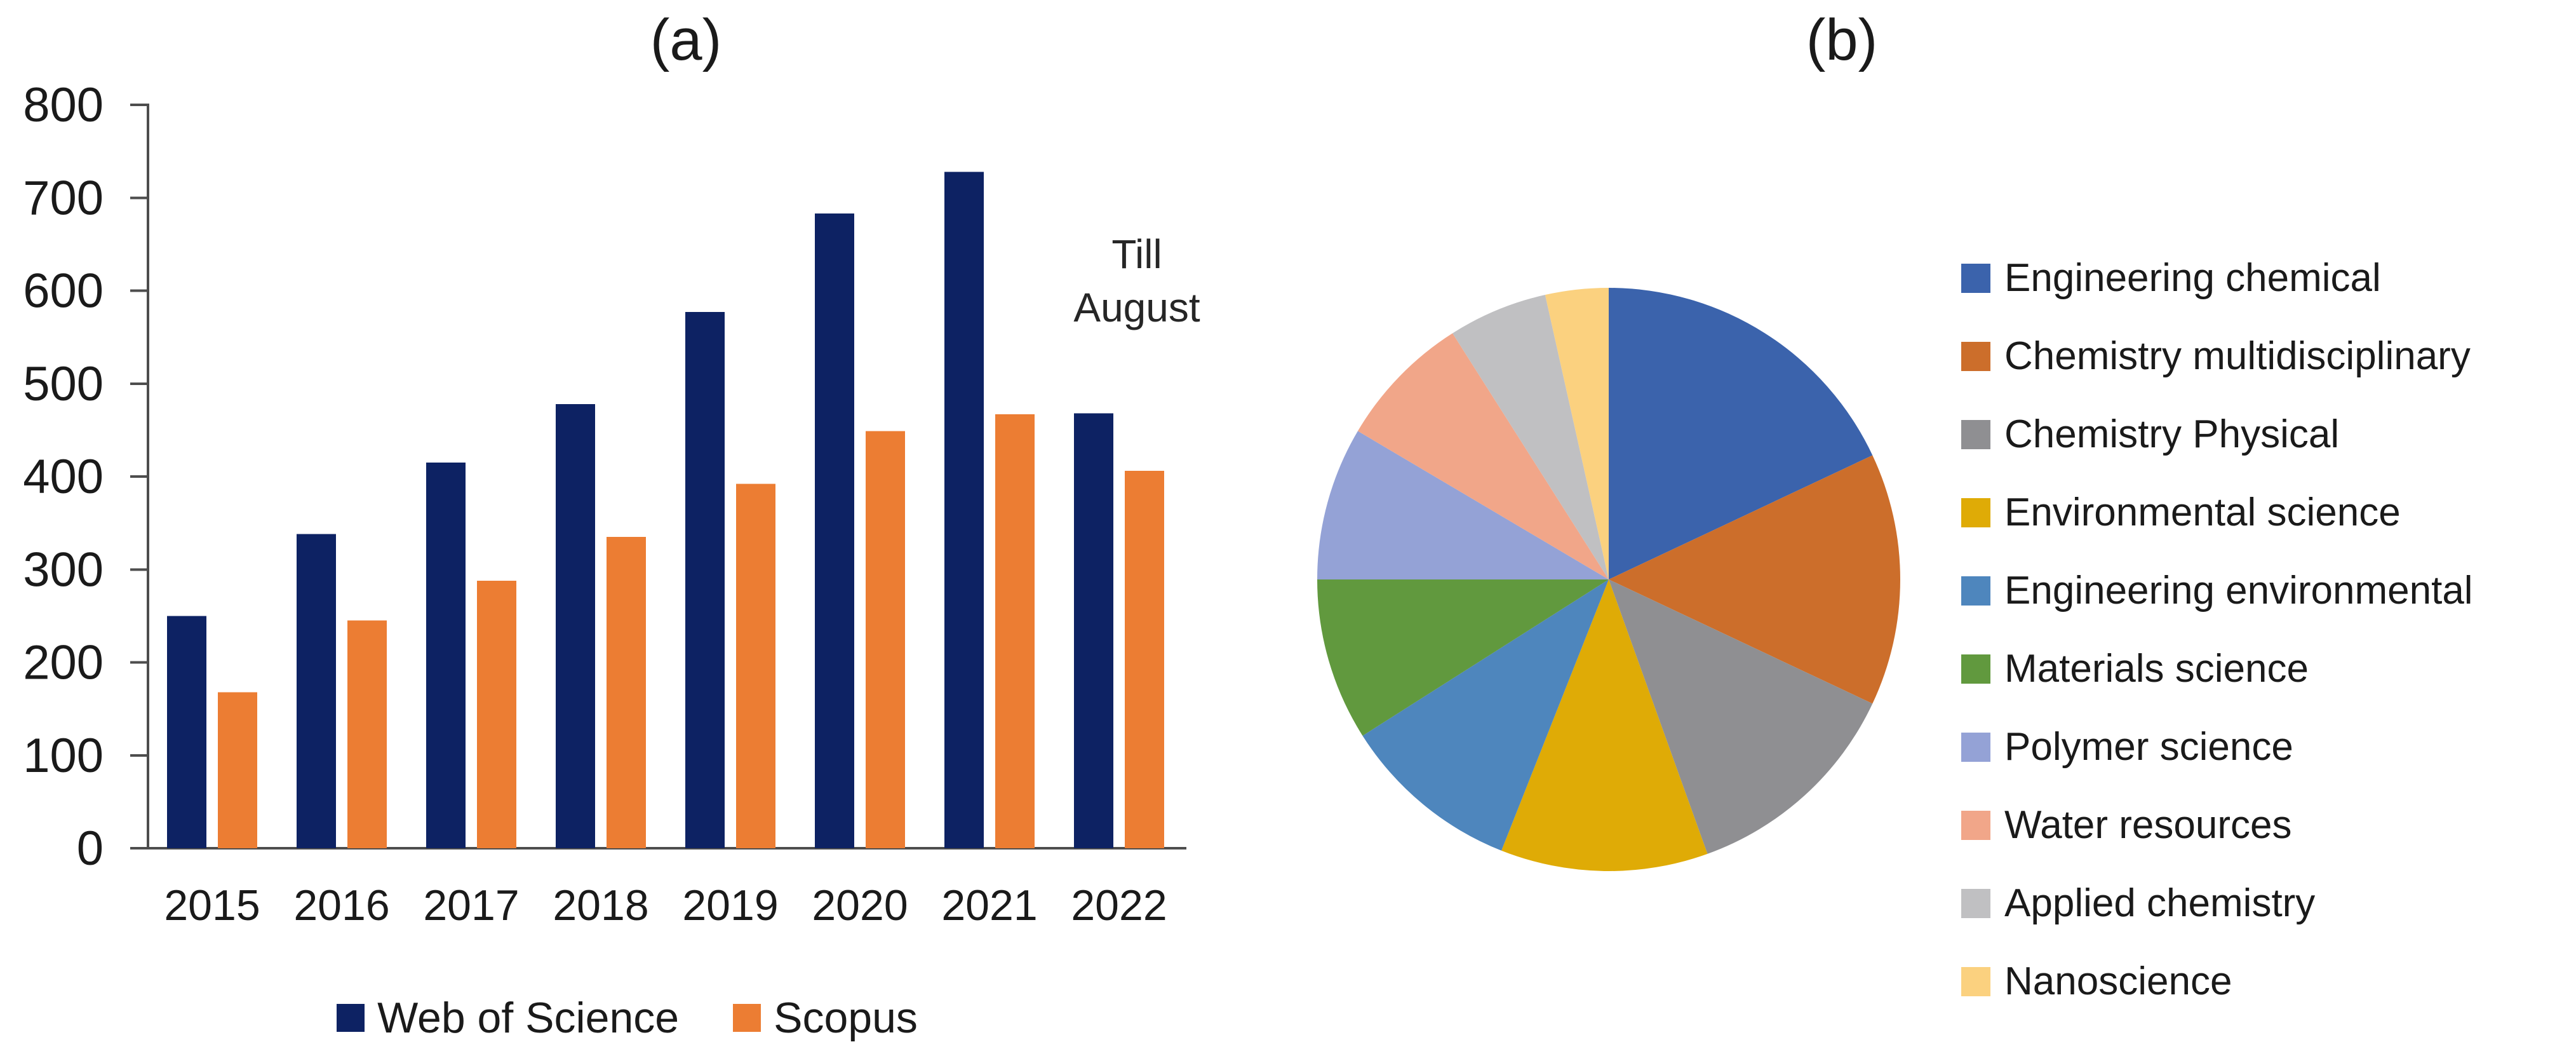 This screenshot has width=2576, height=1056. What do you see at coordinates (2238, 591) in the screenshot?
I see `legend-label-engineering-environmental: Engineering environmental` at bounding box center [2238, 591].